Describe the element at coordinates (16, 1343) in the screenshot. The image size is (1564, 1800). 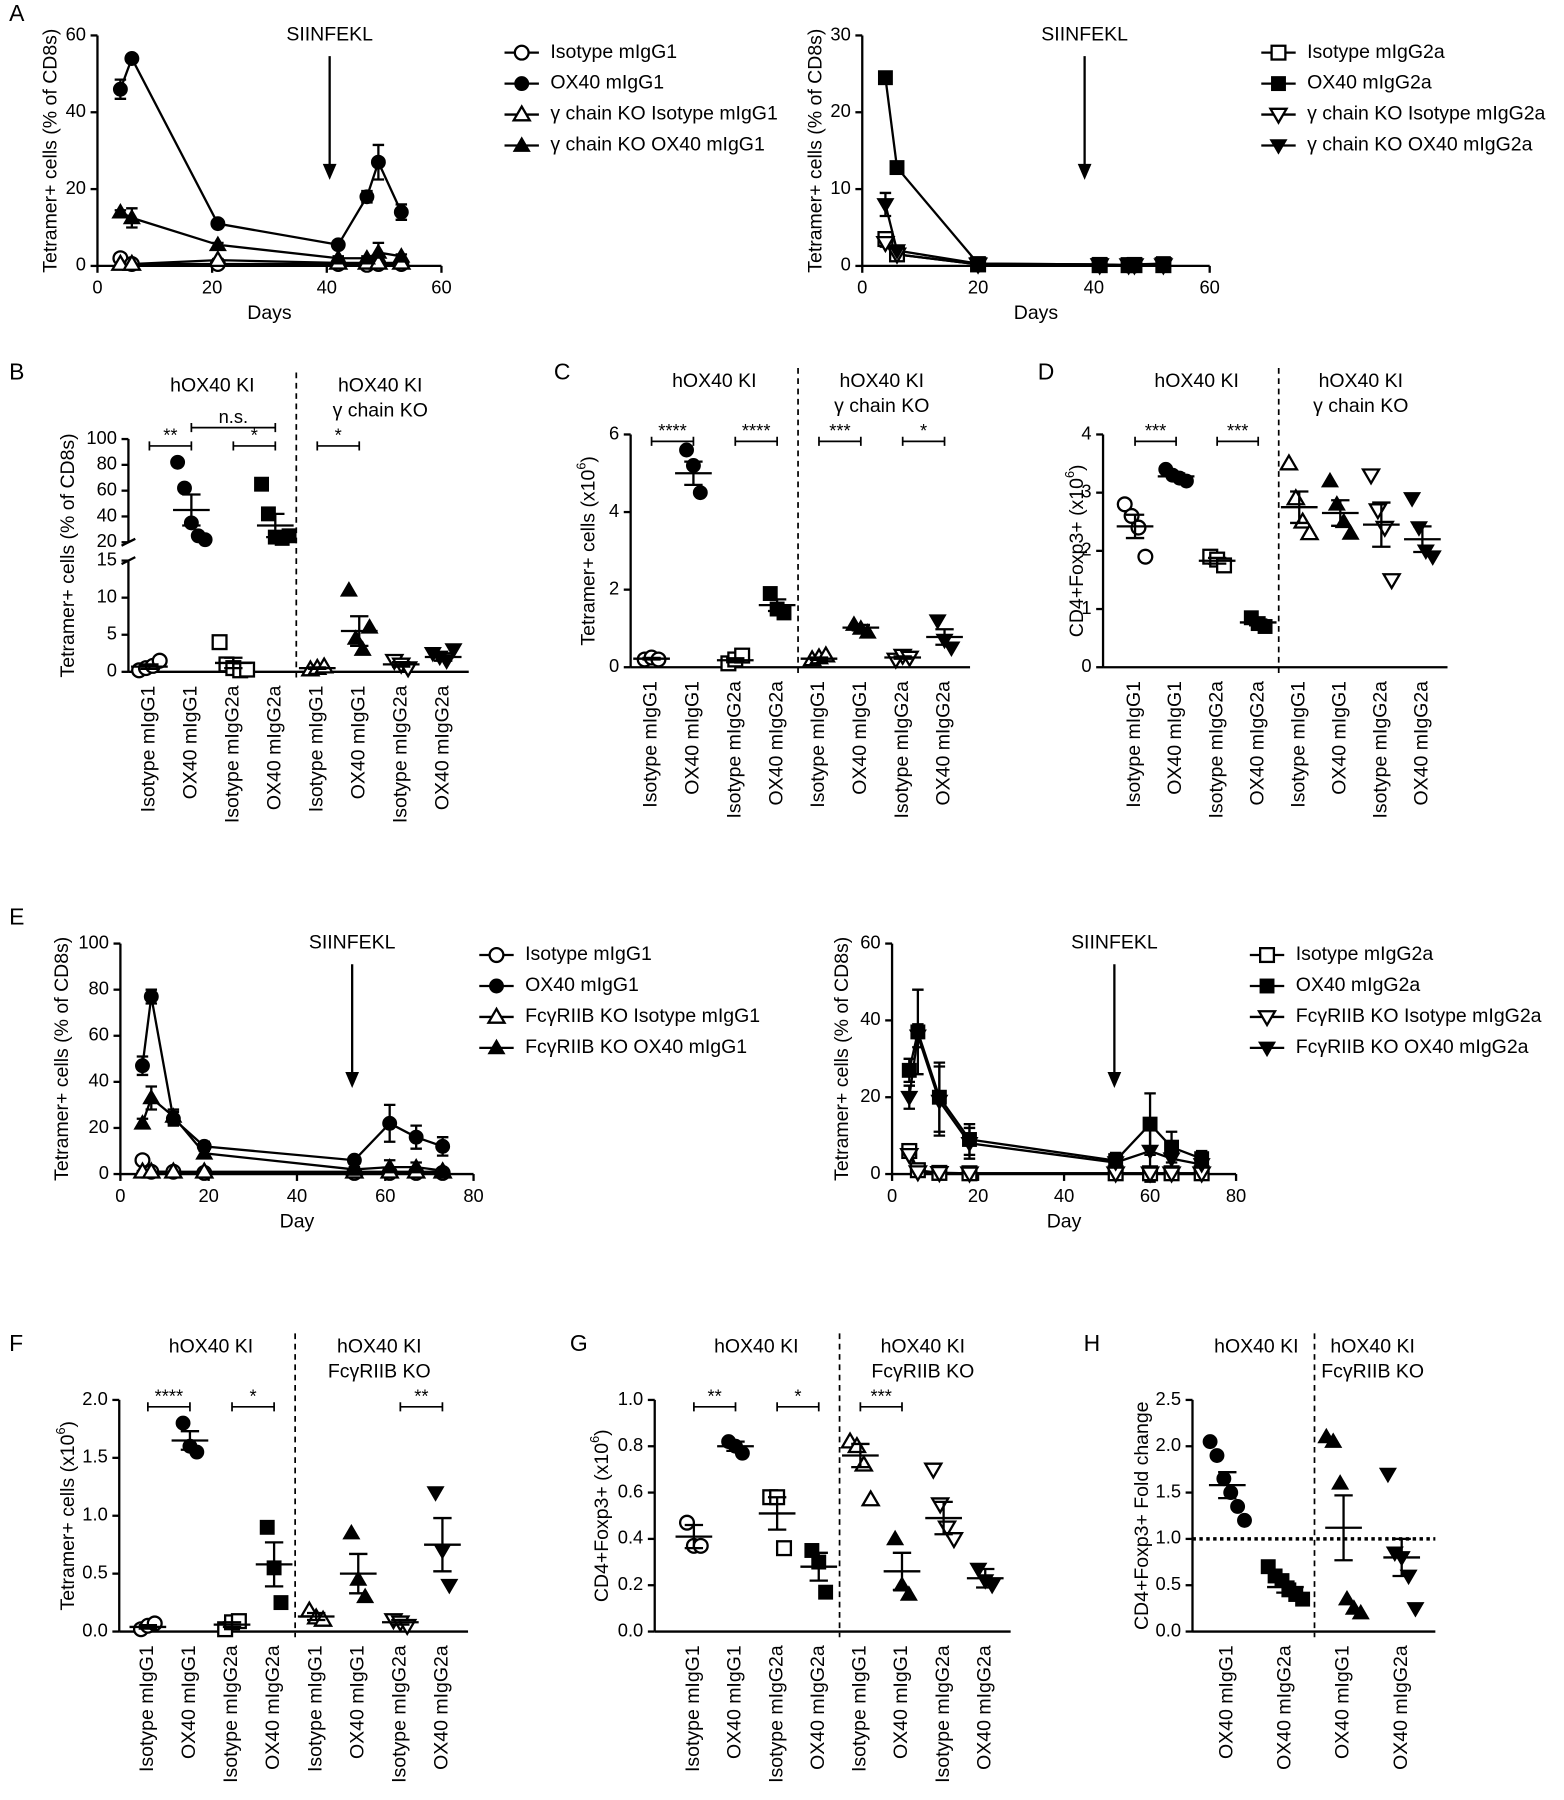
I see `panel-letter: F` at that location.